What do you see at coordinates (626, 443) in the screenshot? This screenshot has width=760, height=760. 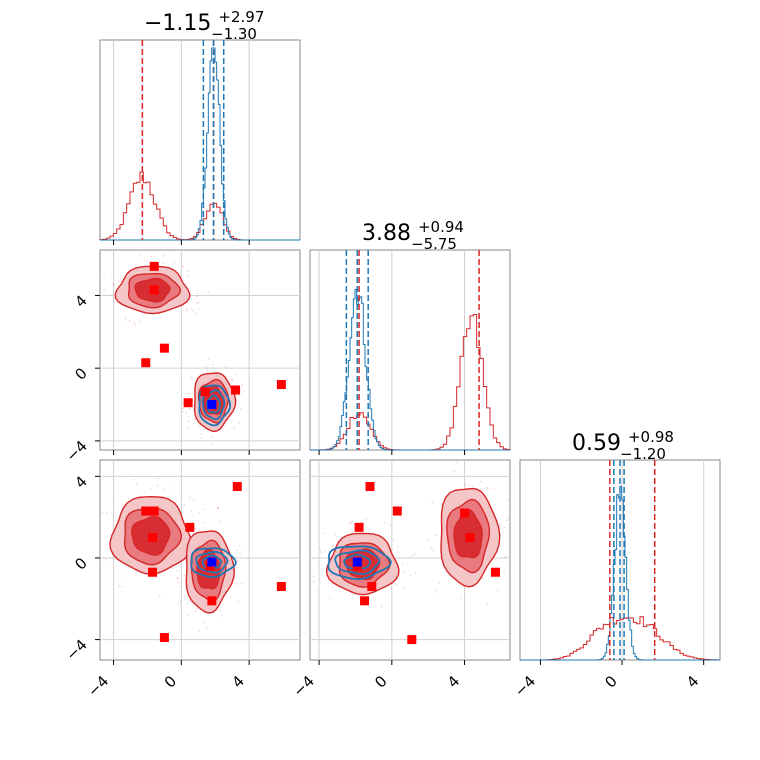 I see `title-param-3: 0.59 +0.98 −1.20` at bounding box center [626, 443].